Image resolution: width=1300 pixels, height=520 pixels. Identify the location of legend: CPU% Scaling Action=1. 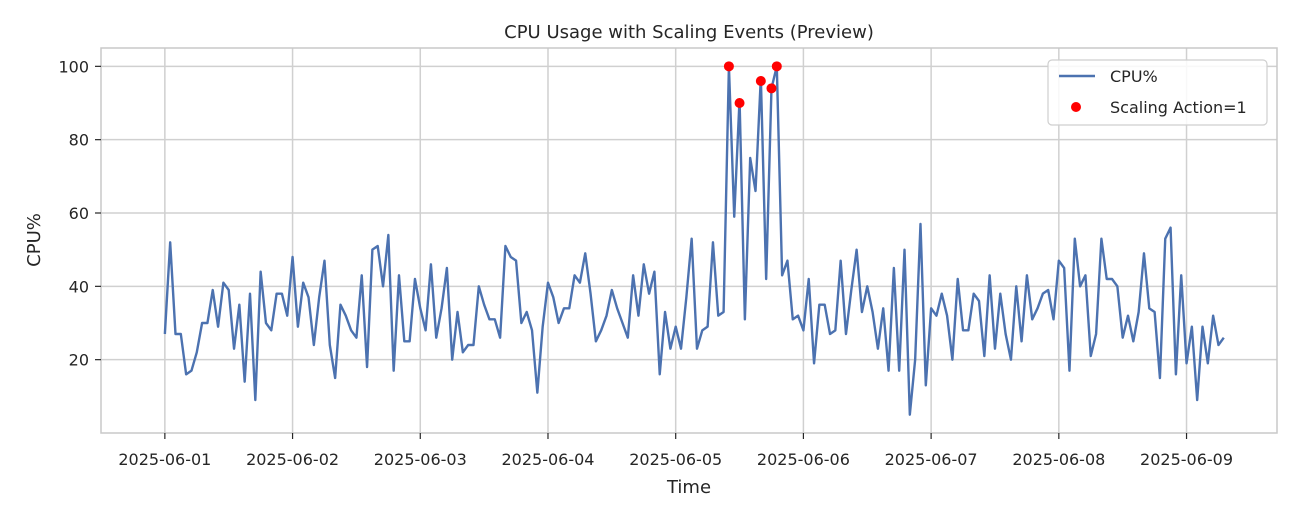
(1157, 92).